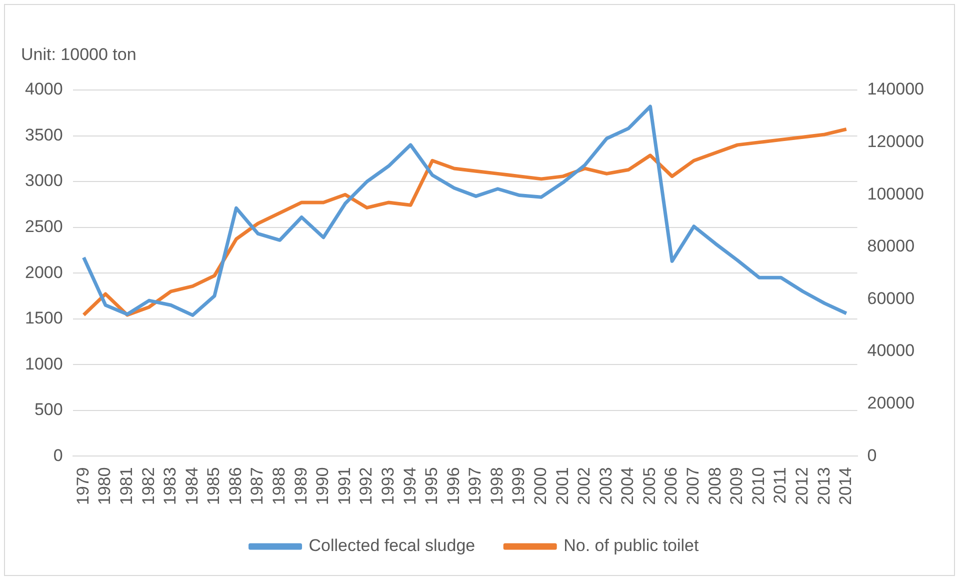 The width and height of the screenshot is (959, 580). I want to click on y2-tick-label: 100000, so click(895, 194).